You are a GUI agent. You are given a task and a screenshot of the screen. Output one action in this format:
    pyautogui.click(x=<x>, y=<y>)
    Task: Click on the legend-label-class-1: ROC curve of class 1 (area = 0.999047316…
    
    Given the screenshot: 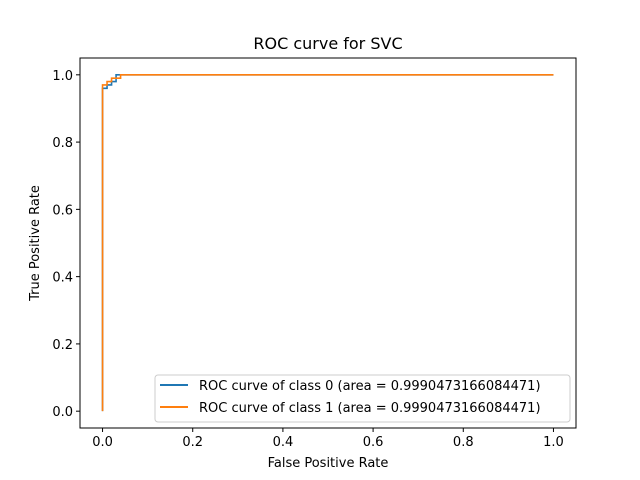 What is the action you would take?
    pyautogui.click(x=370, y=408)
    